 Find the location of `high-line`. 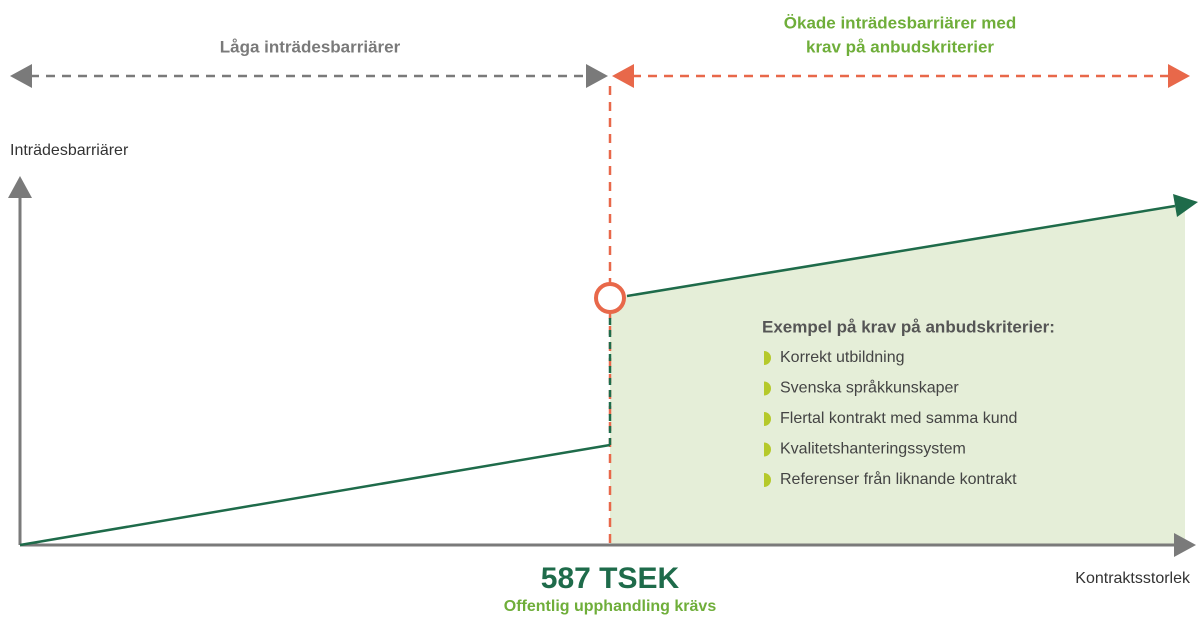

high-line is located at coordinates (901, 251).